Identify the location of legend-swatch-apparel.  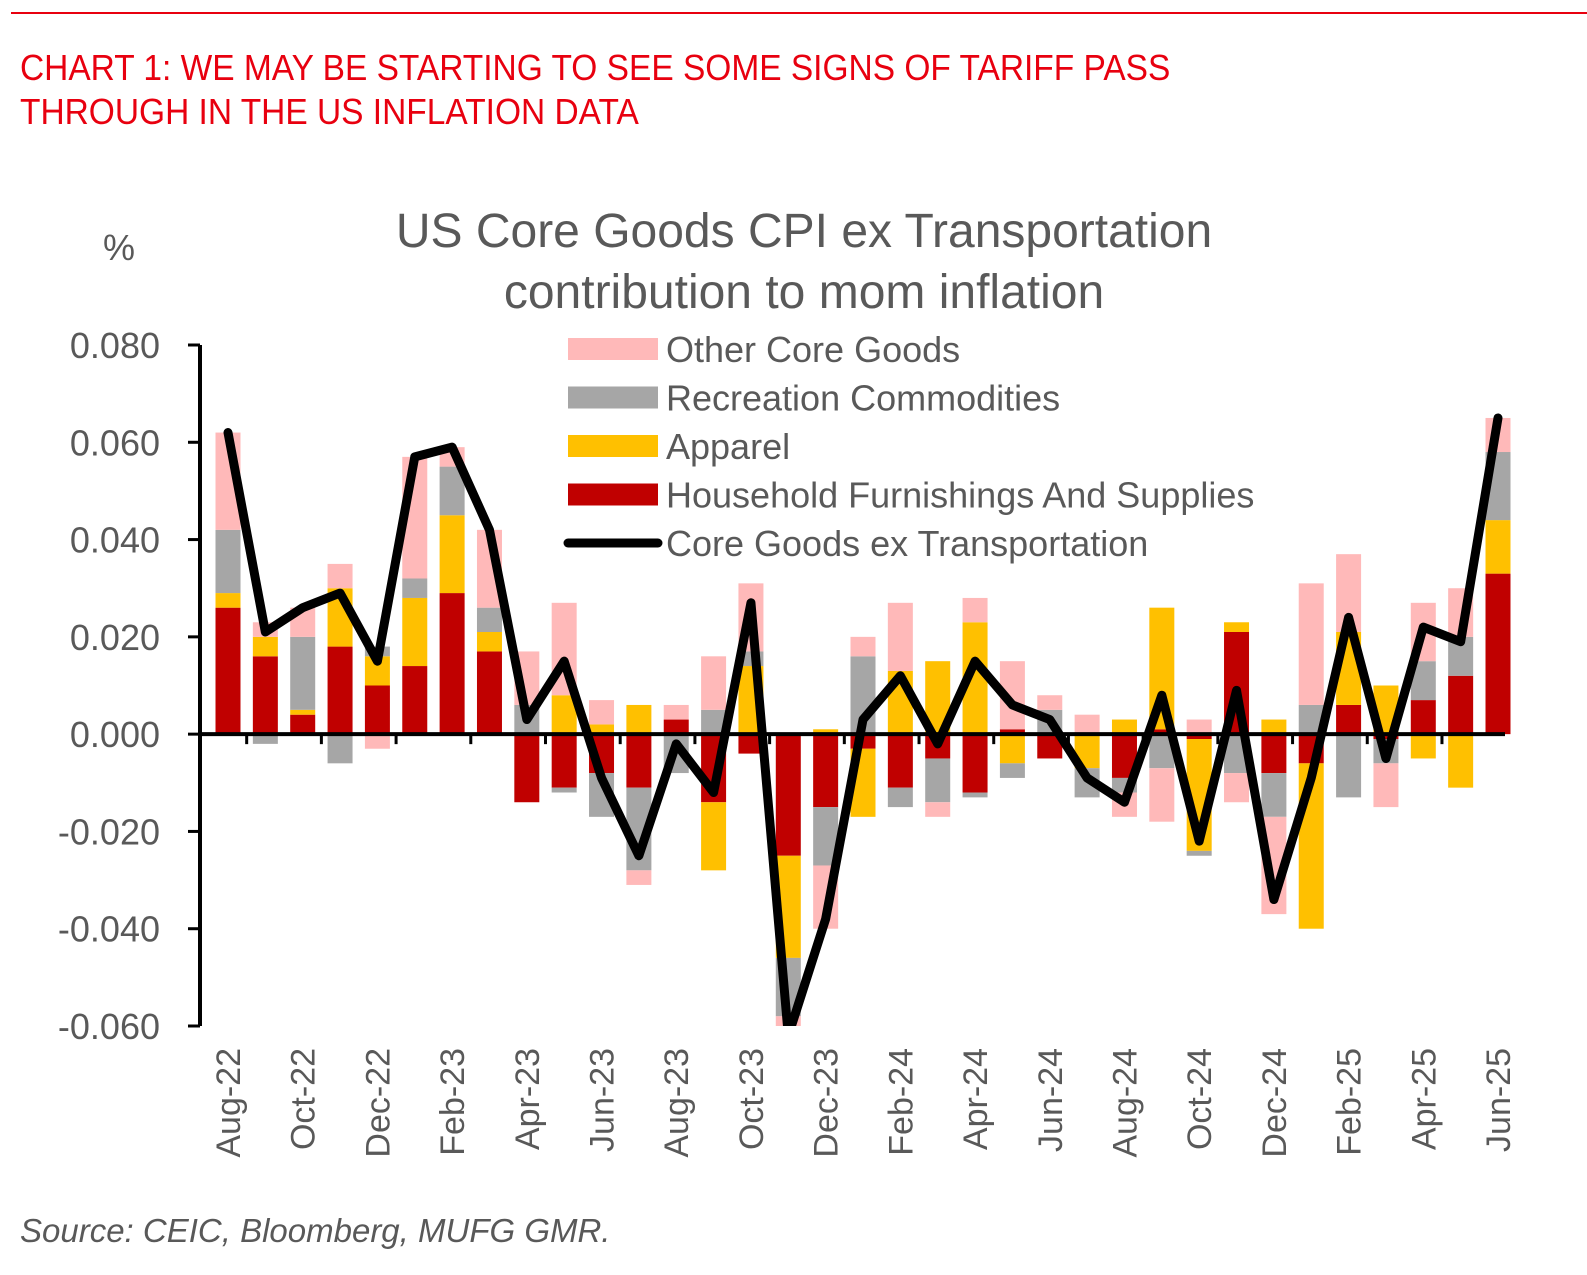
(613, 446).